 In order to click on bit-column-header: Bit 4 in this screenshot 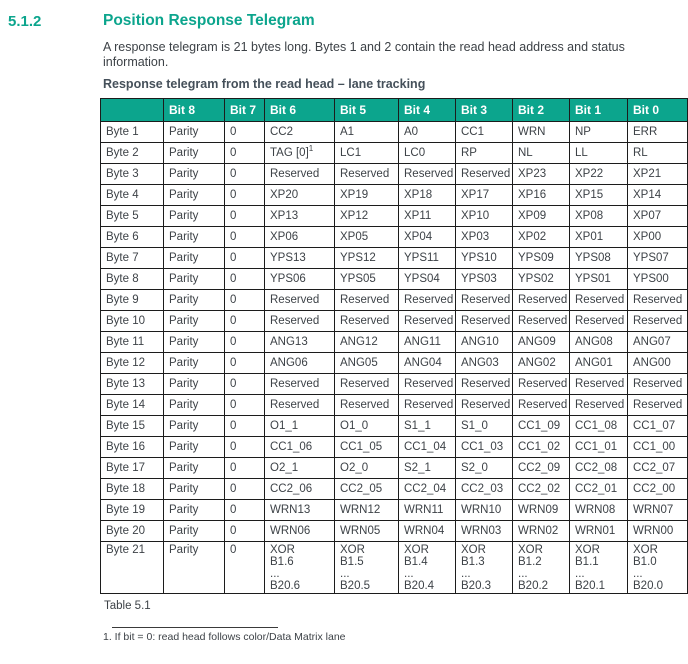, I will do `click(427, 110)`.